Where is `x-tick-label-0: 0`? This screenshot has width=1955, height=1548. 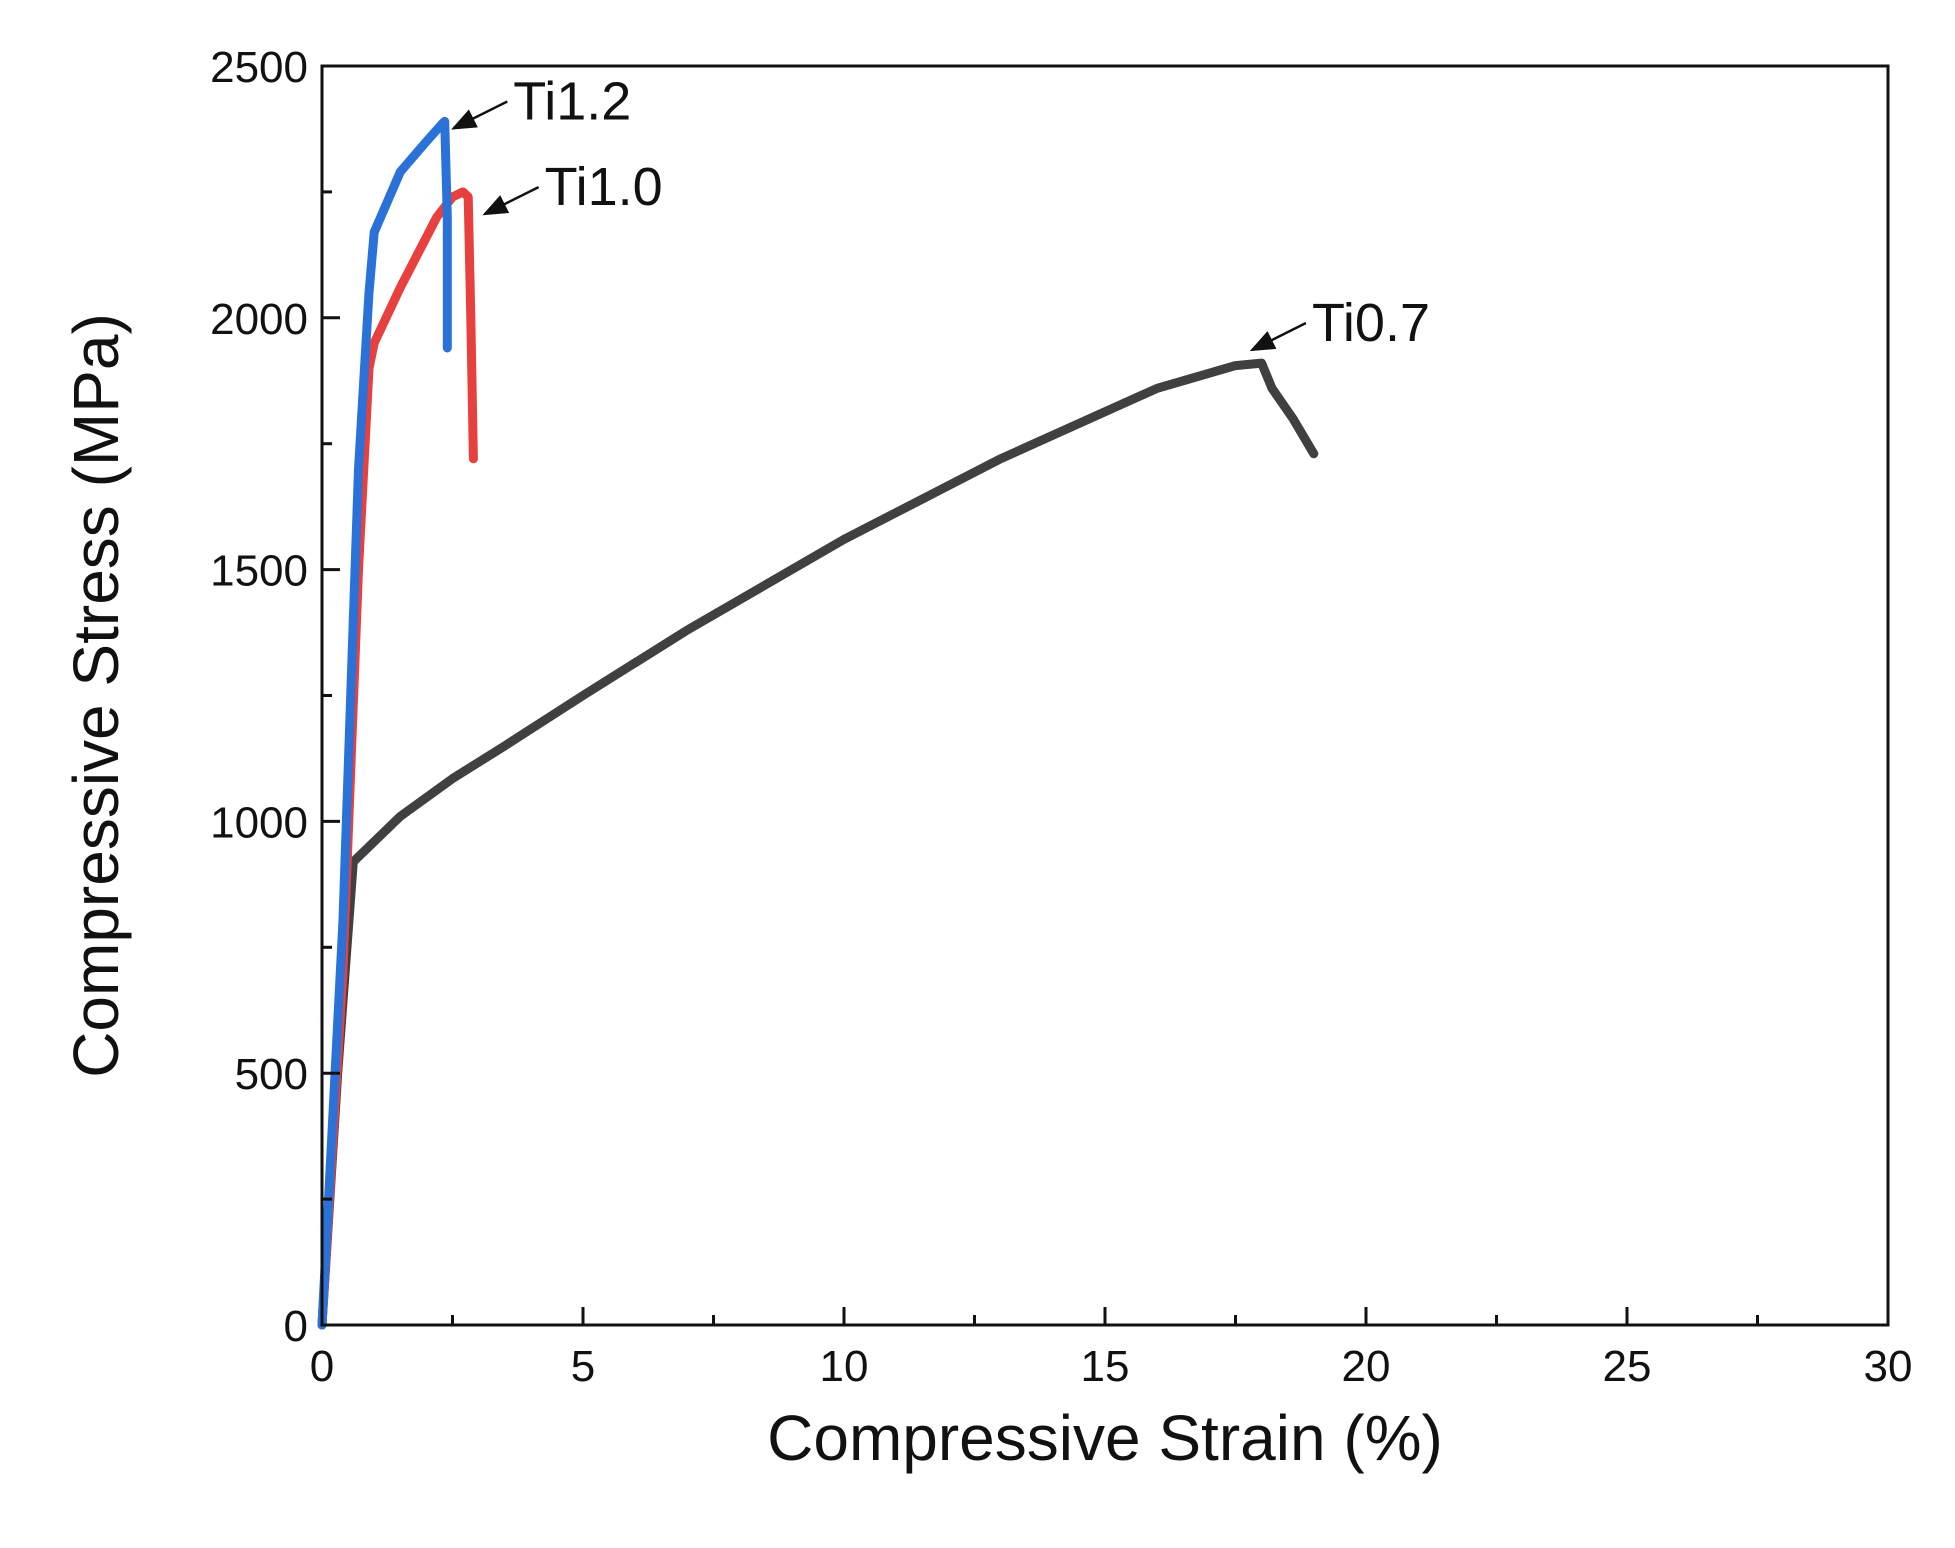 x-tick-label-0: 0 is located at coordinates (322, 1366).